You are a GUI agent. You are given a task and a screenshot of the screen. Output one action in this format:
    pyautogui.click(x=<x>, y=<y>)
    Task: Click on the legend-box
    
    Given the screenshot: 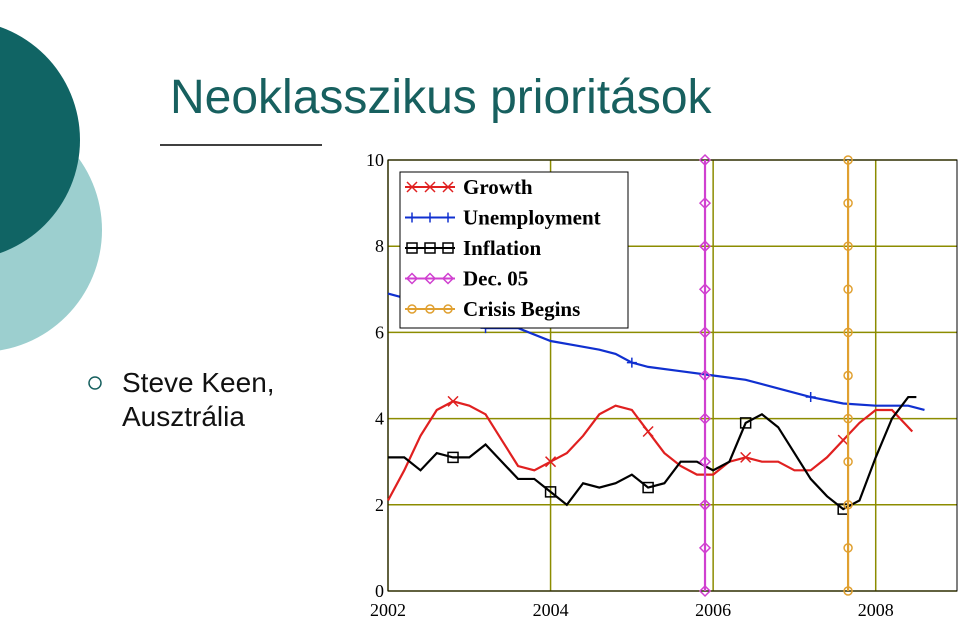 What is the action you would take?
    pyautogui.click(x=514, y=250)
    